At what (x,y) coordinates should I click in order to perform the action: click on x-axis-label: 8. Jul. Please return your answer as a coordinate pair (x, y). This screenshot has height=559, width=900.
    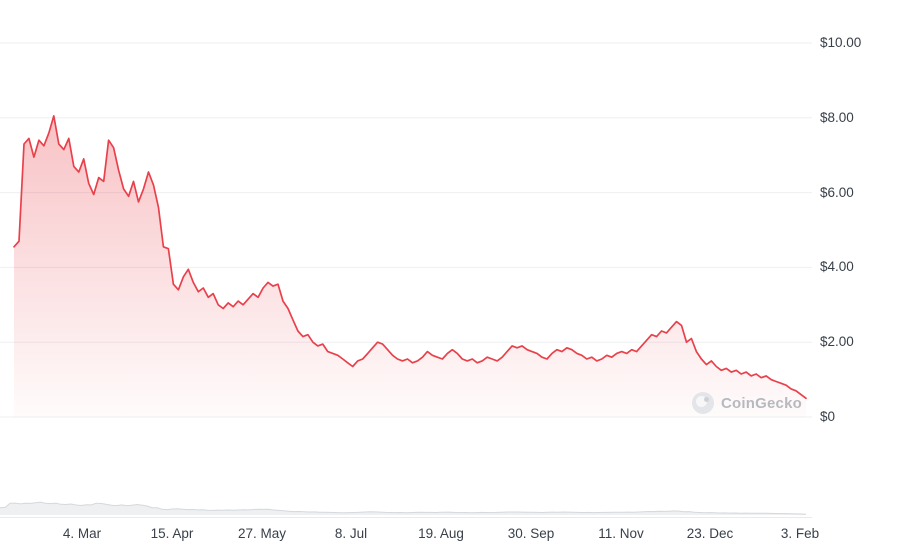
    Looking at the image, I should click on (351, 533).